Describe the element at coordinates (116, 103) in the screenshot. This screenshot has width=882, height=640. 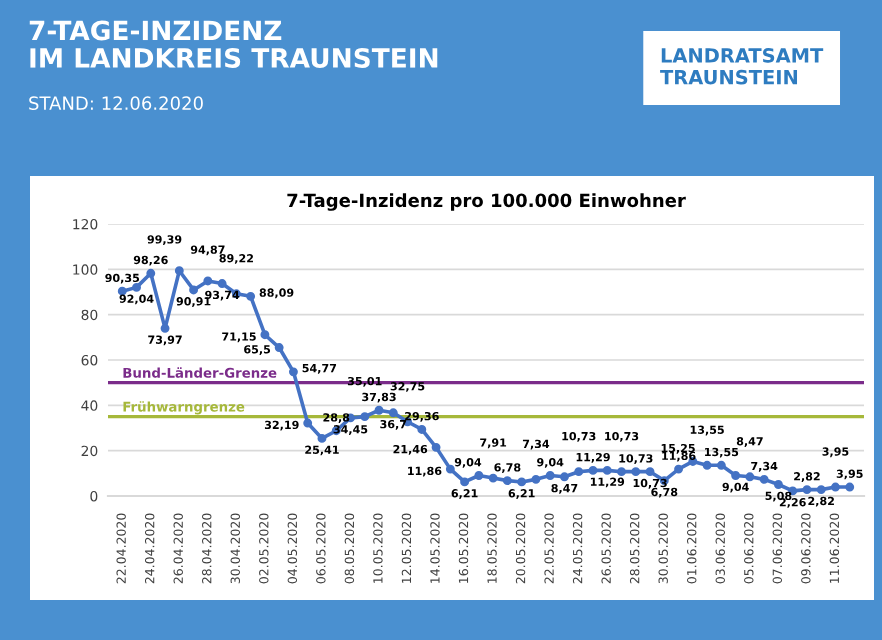
I see `text: STAND: 12.06.2020` at that location.